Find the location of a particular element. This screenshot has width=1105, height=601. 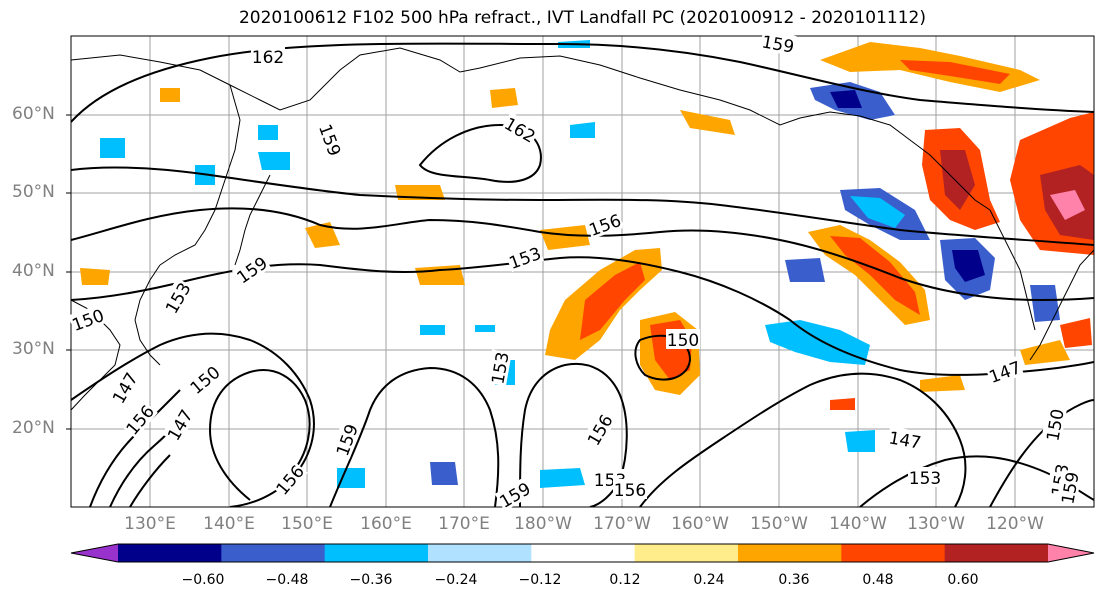

axis-ticks is located at coordinates (68, 272).